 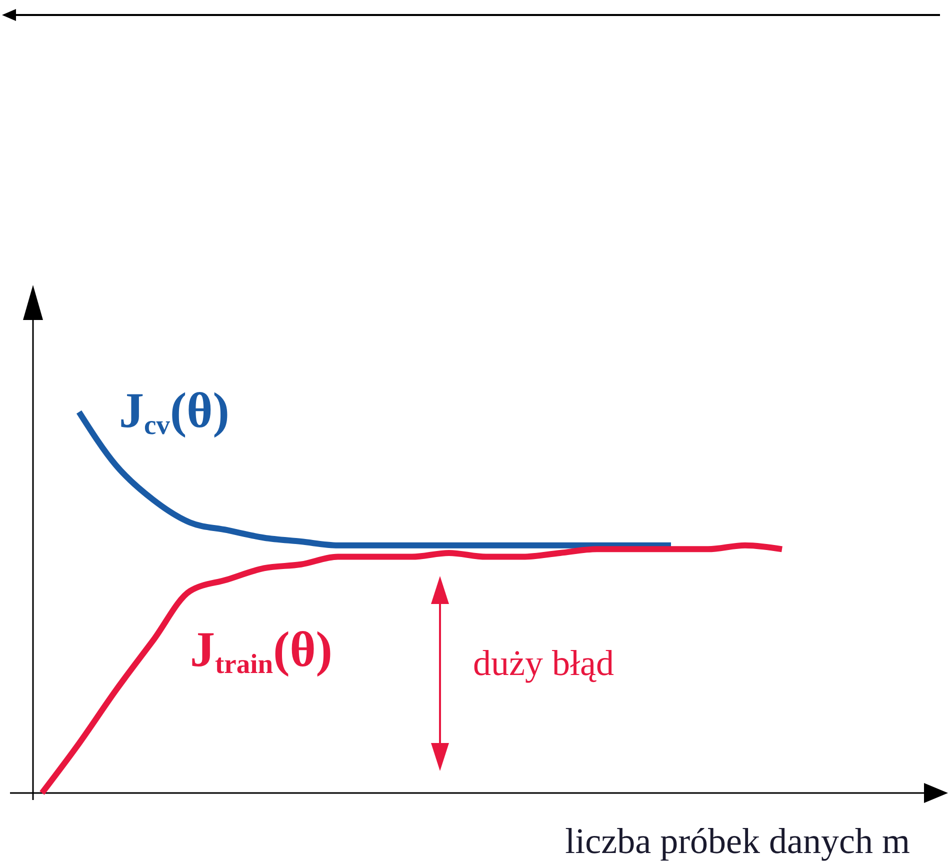 What do you see at coordinates (261, 650) in the screenshot?
I see `series-label: J$_{train}$(θ)` at bounding box center [261, 650].